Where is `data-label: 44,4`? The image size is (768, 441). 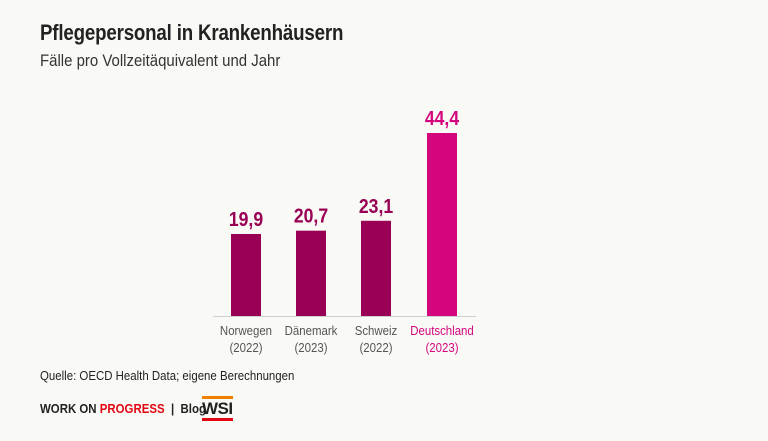 data-label: 44,4 is located at coordinates (442, 118).